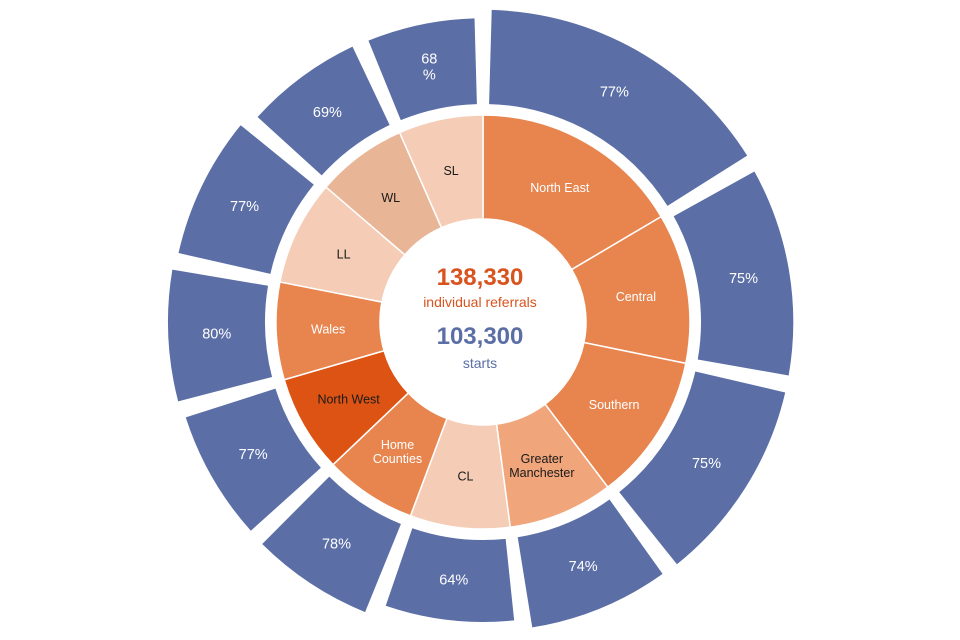 This screenshot has width=960, height=640. Describe the element at coordinates (706, 464) in the screenshot. I see `rate-label-southern: 75%` at that location.